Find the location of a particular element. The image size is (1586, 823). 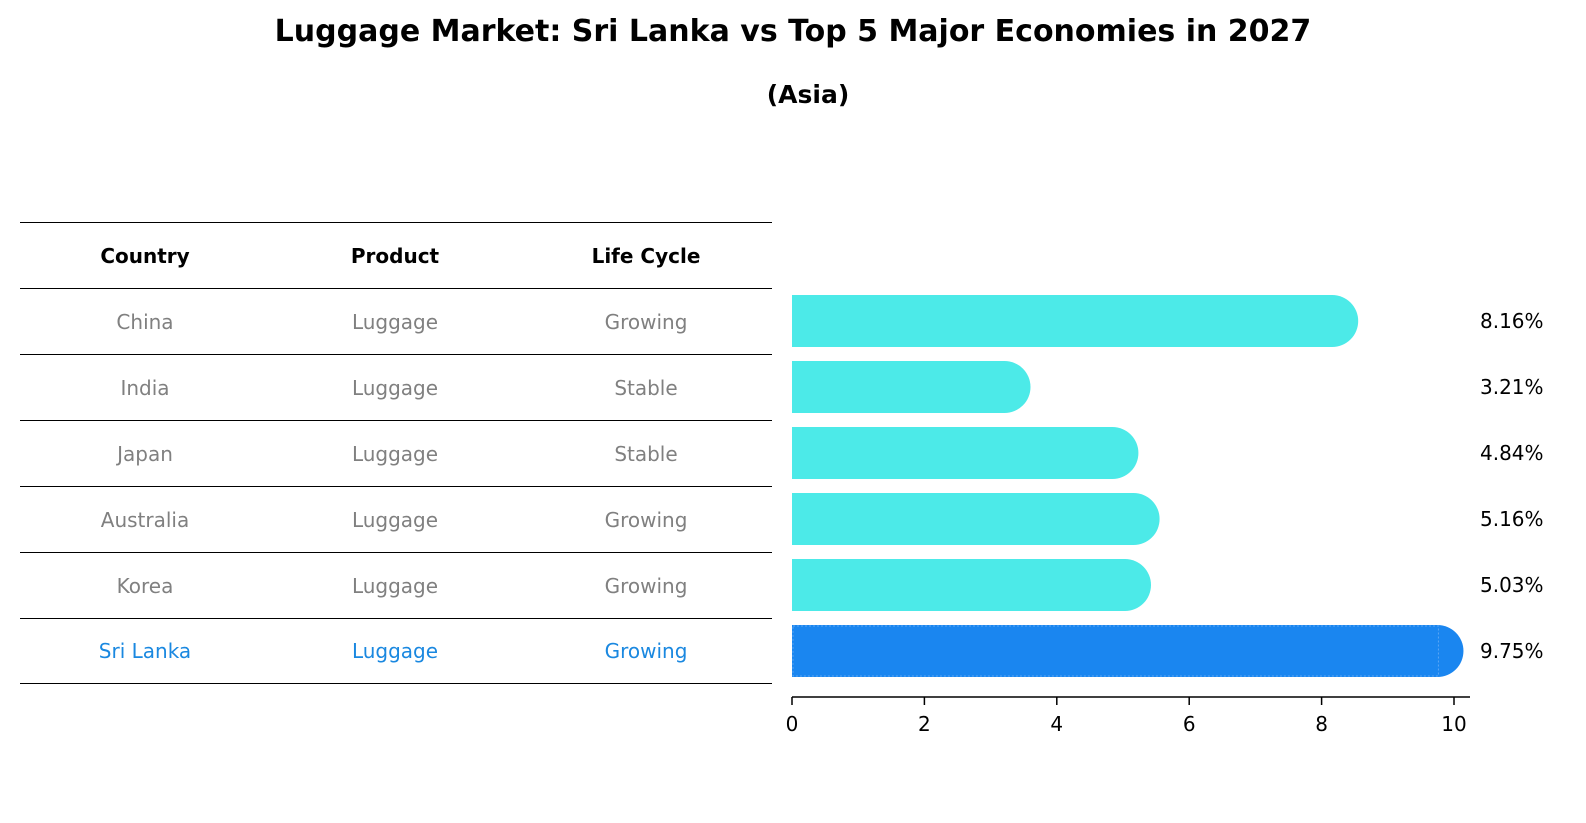

country-cell: China is located at coordinates (145, 321).